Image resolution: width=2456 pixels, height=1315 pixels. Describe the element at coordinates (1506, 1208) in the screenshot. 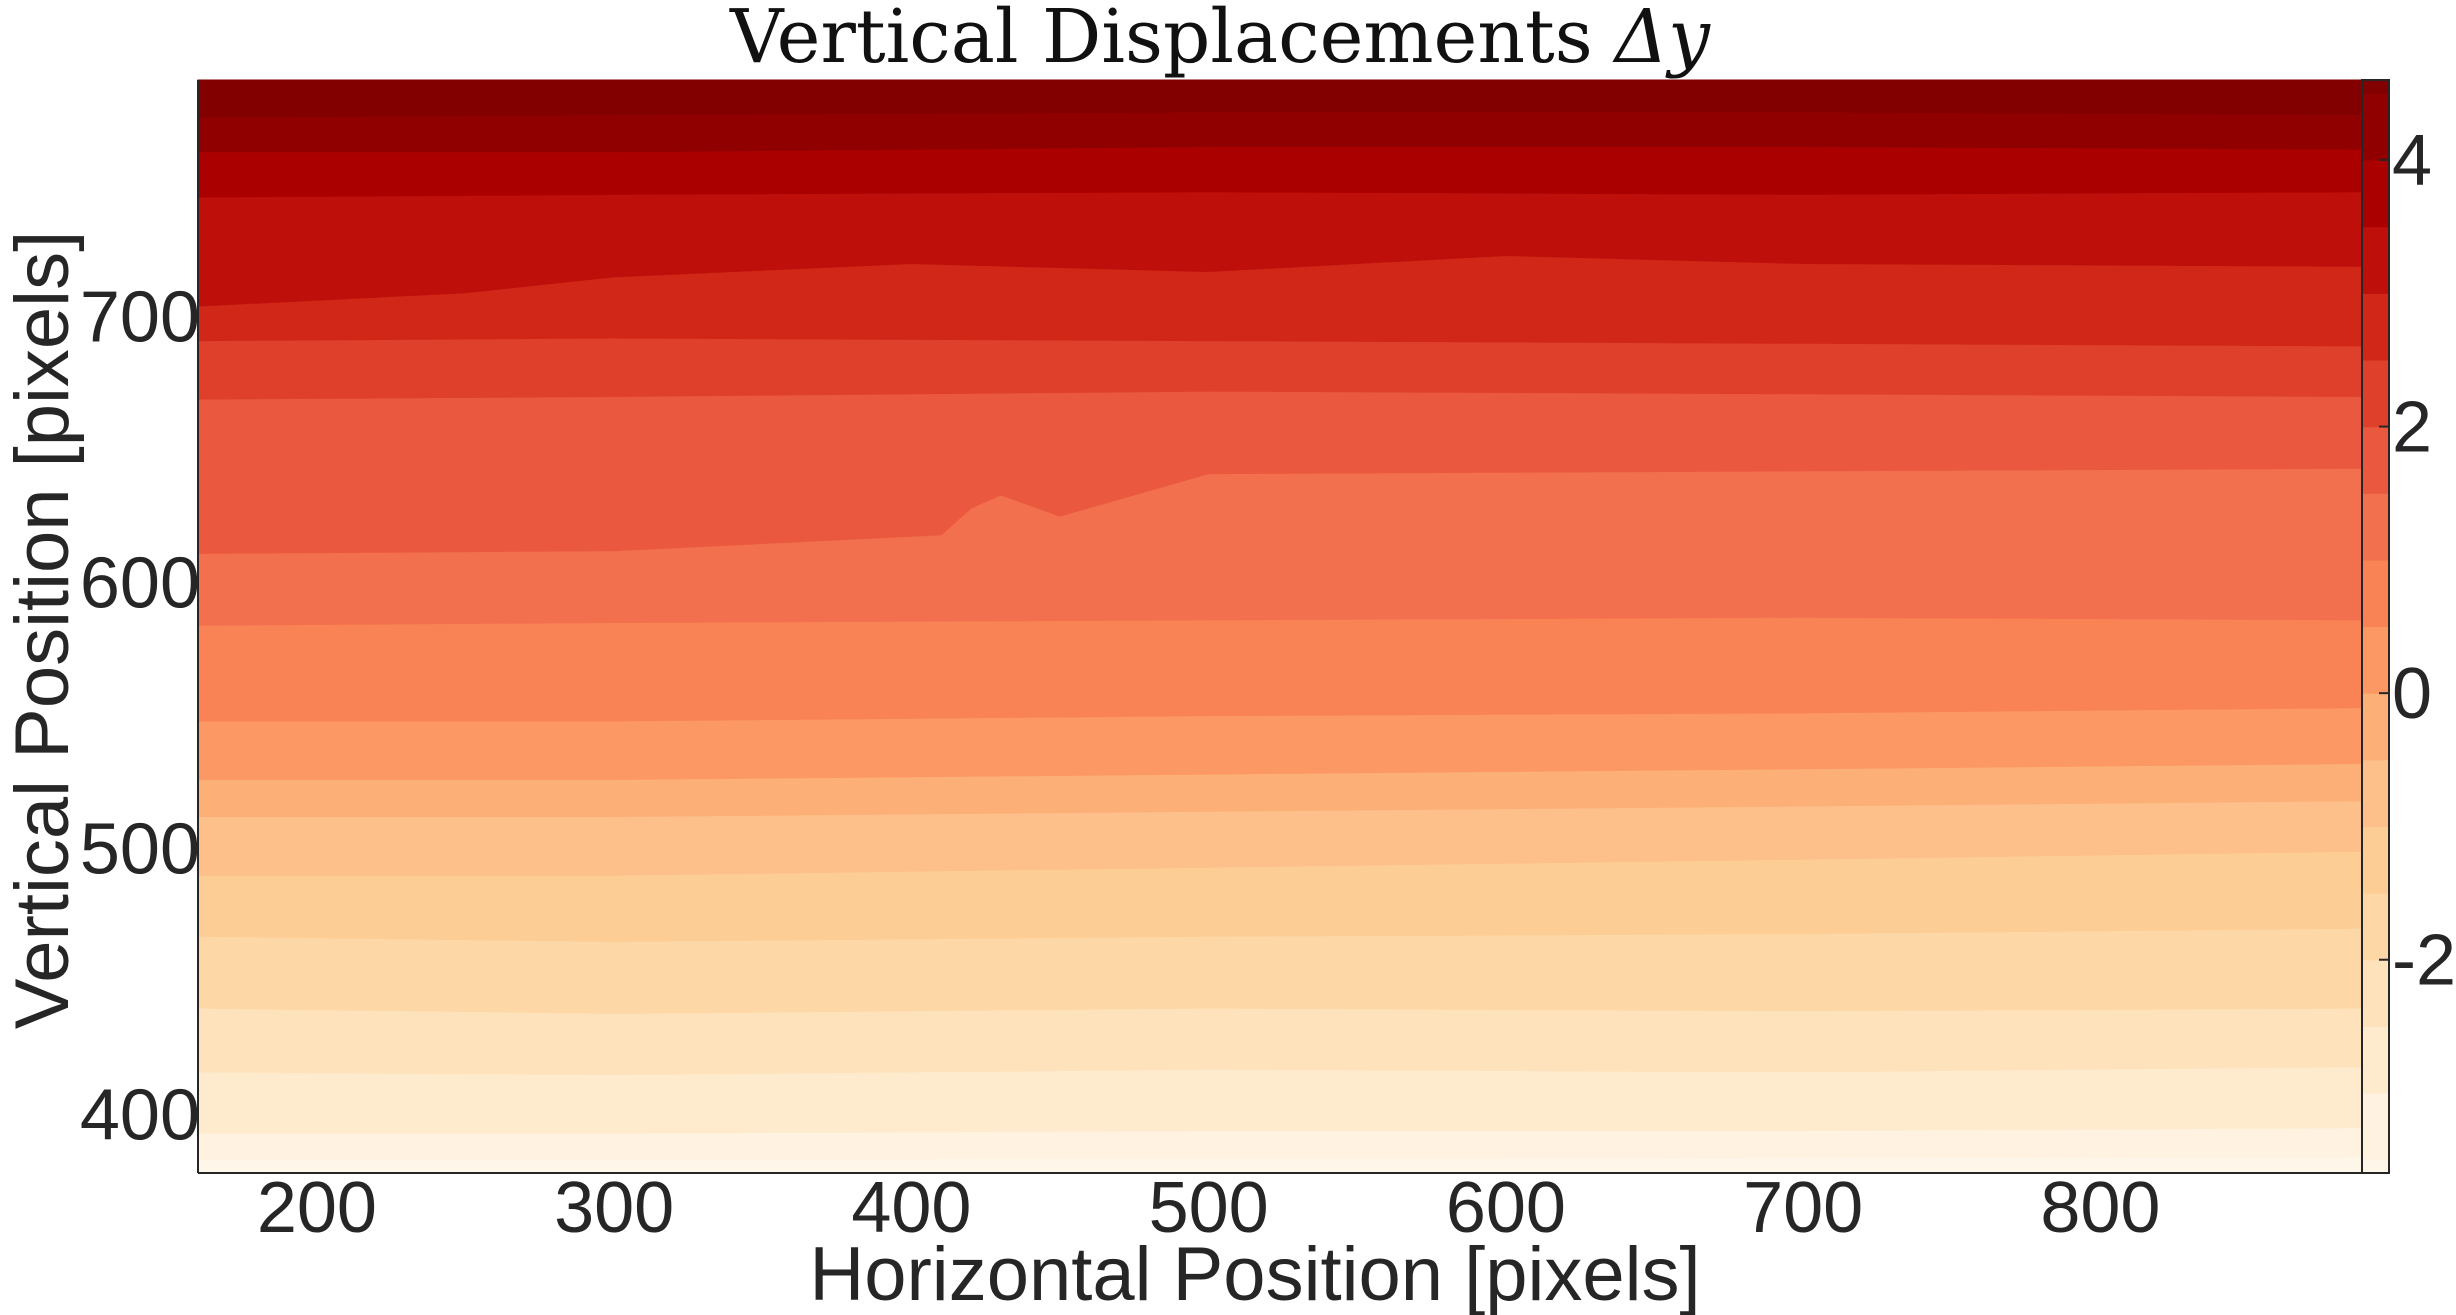

I see `x-tick-label: 600` at that location.